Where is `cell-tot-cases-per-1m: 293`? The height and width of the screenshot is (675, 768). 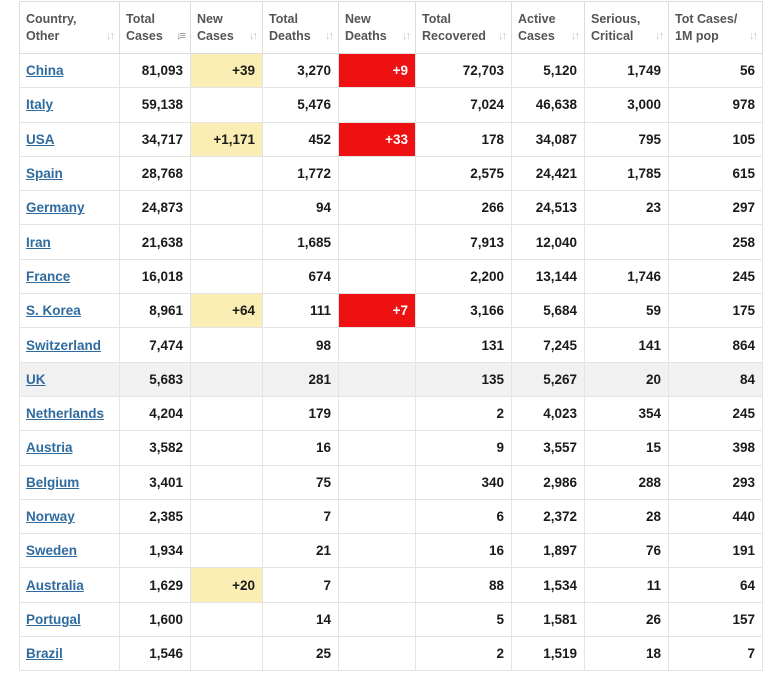
cell-tot-cases-per-1m: 293 is located at coordinates (715, 482).